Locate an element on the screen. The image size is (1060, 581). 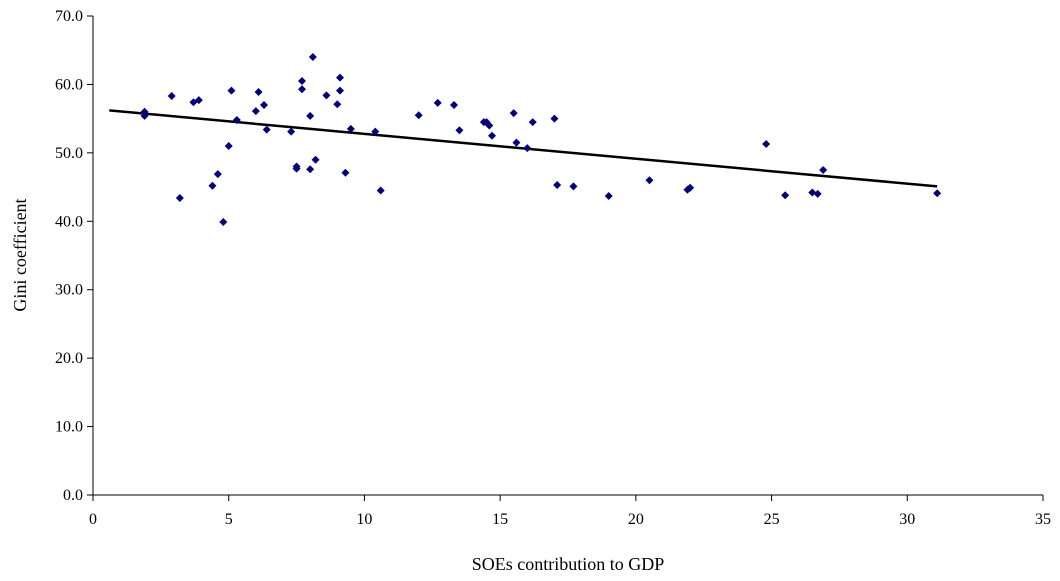
x-tick-label: 15 is located at coordinates (500, 519).